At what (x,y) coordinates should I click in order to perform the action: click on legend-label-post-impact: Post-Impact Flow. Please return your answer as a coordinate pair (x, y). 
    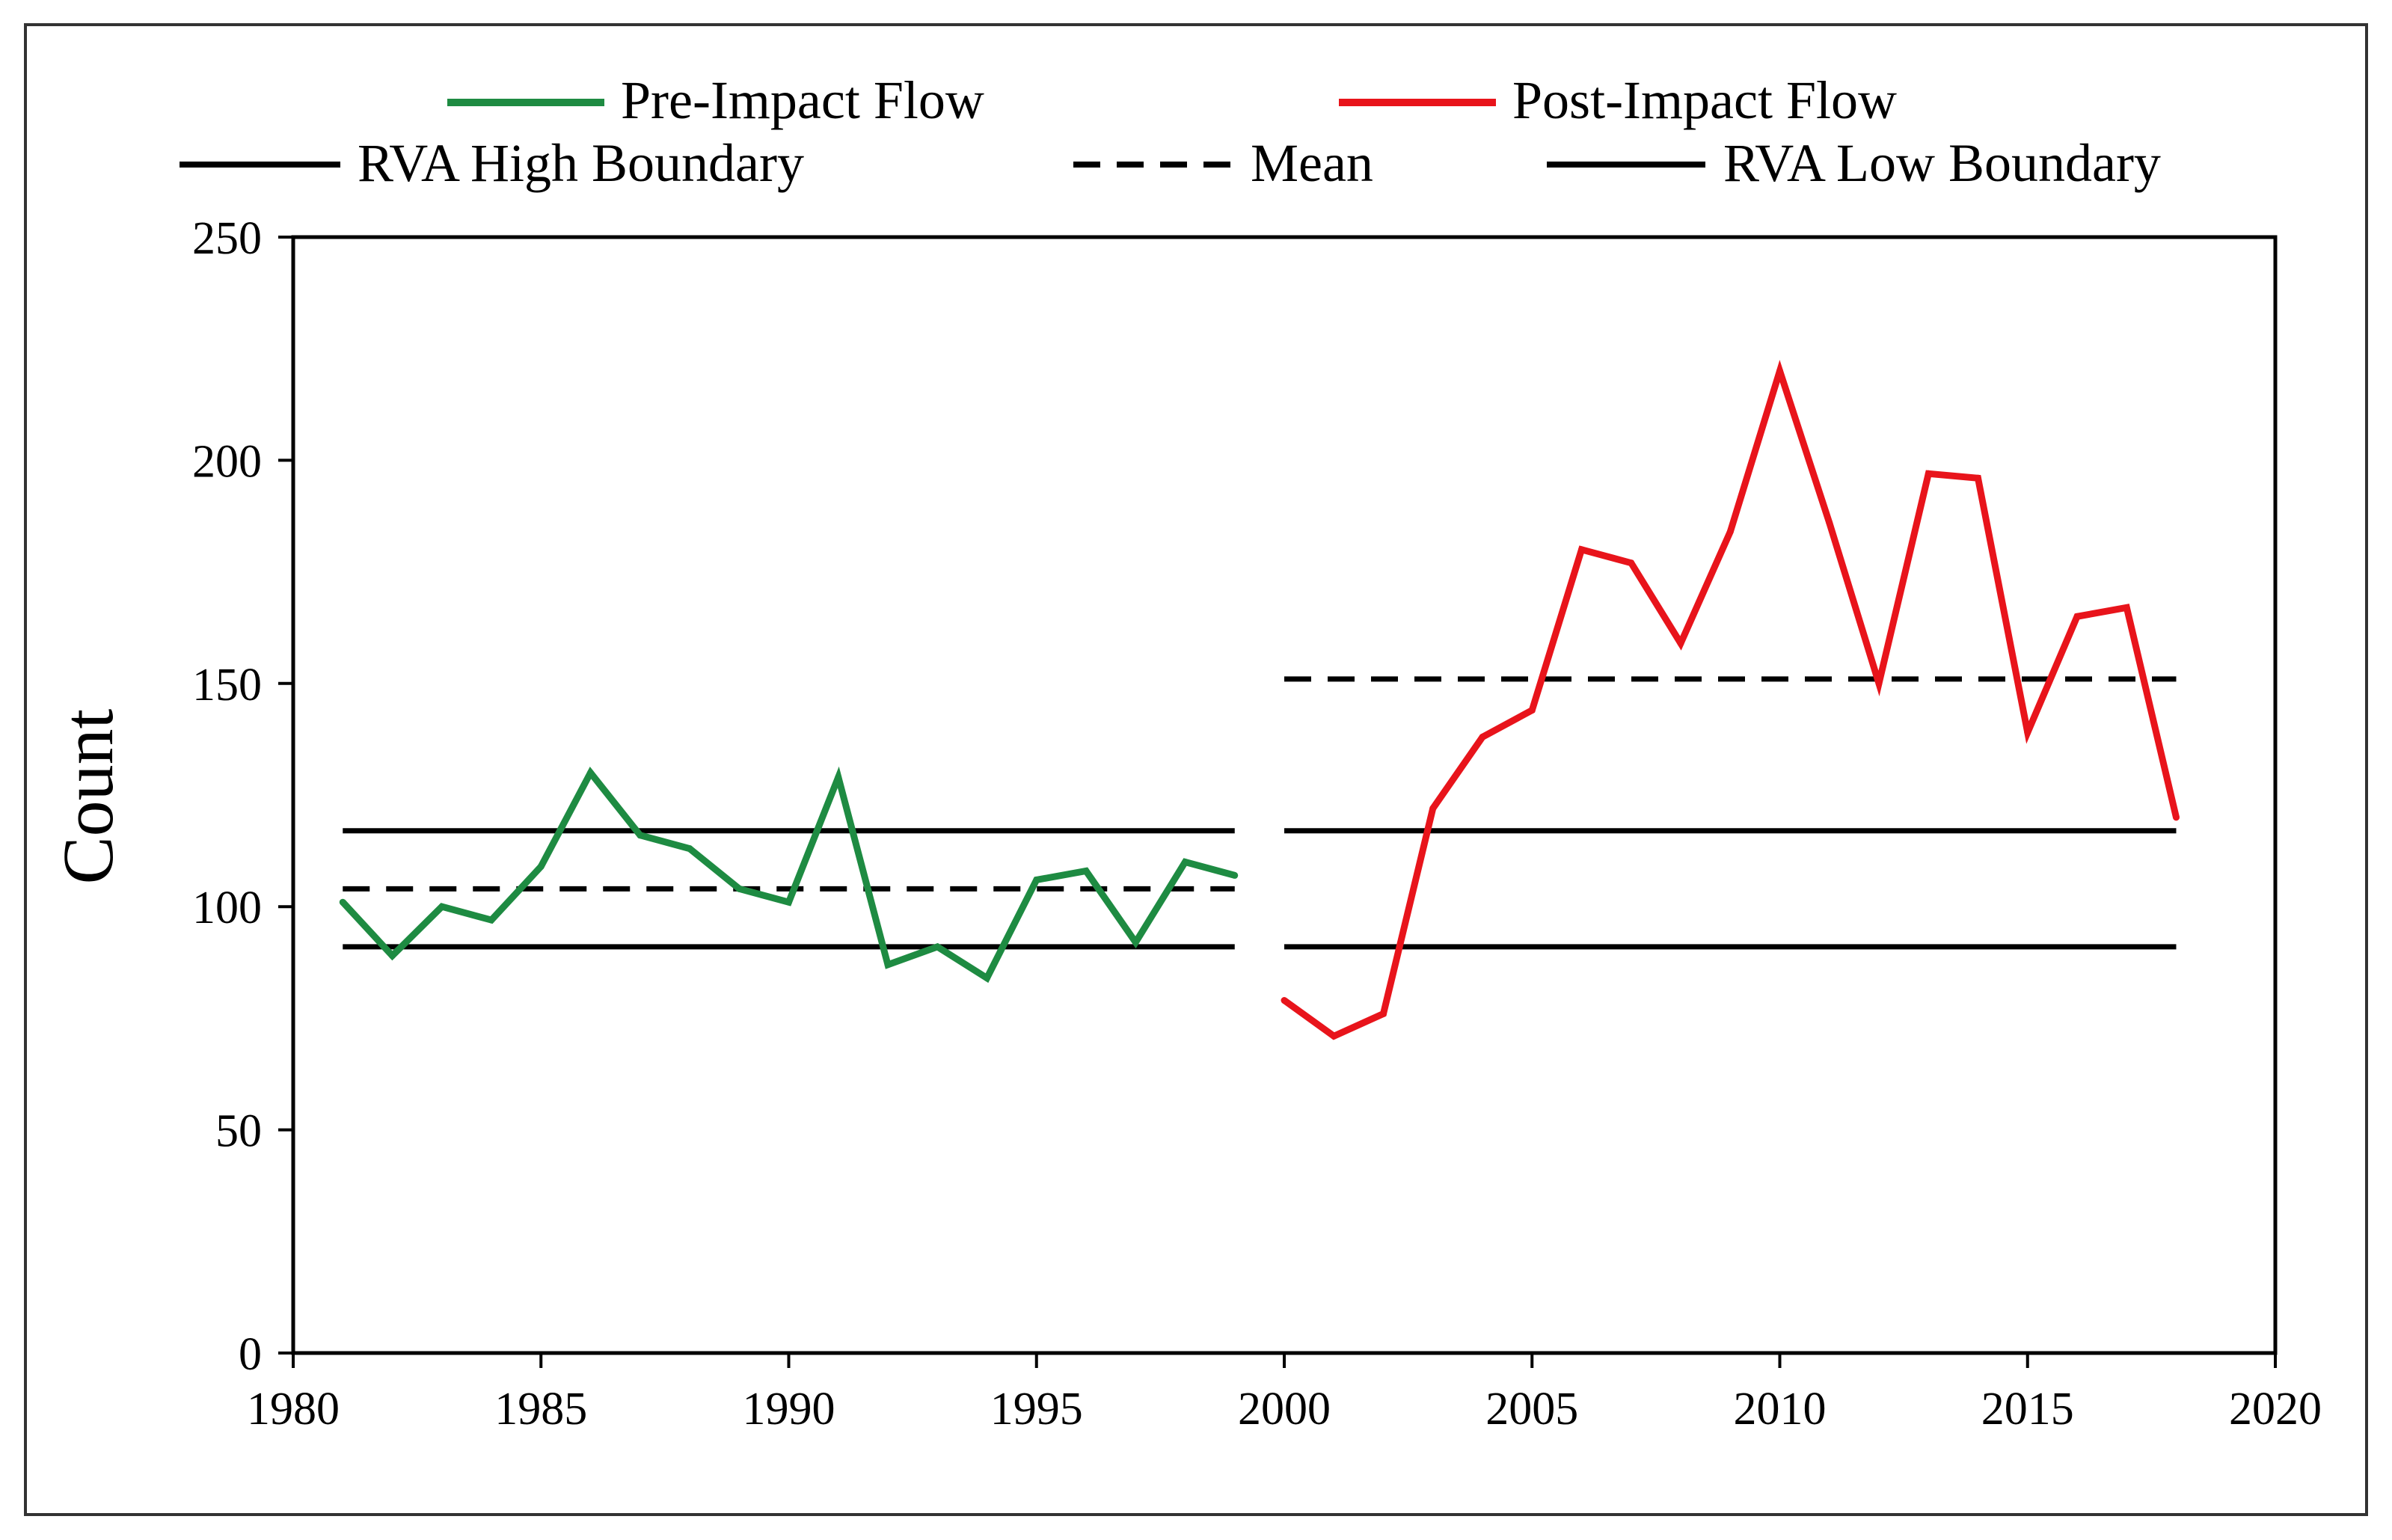
    Looking at the image, I should click on (1704, 100).